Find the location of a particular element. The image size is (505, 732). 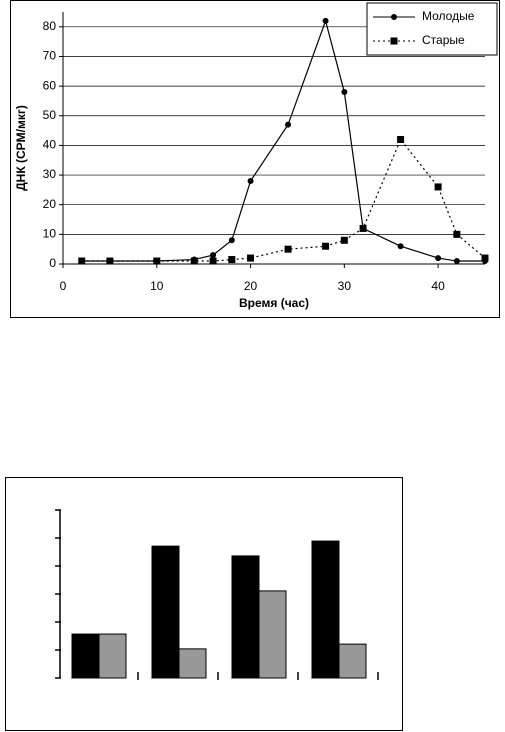

series-line is located at coordinates (283, 200).